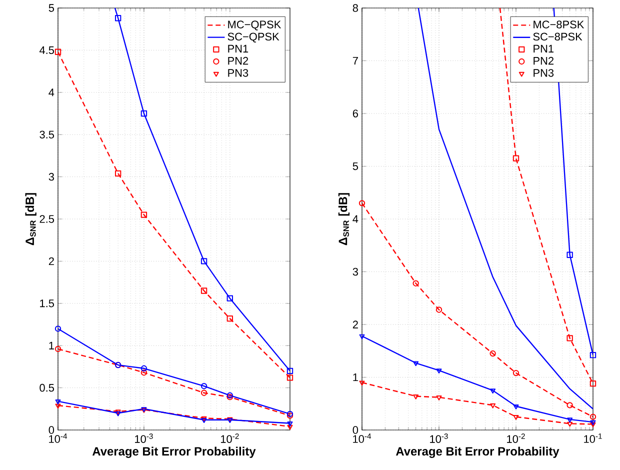  What do you see at coordinates (559, 24) in the screenshot?
I see `legend-label: MC−8PSK` at bounding box center [559, 24].